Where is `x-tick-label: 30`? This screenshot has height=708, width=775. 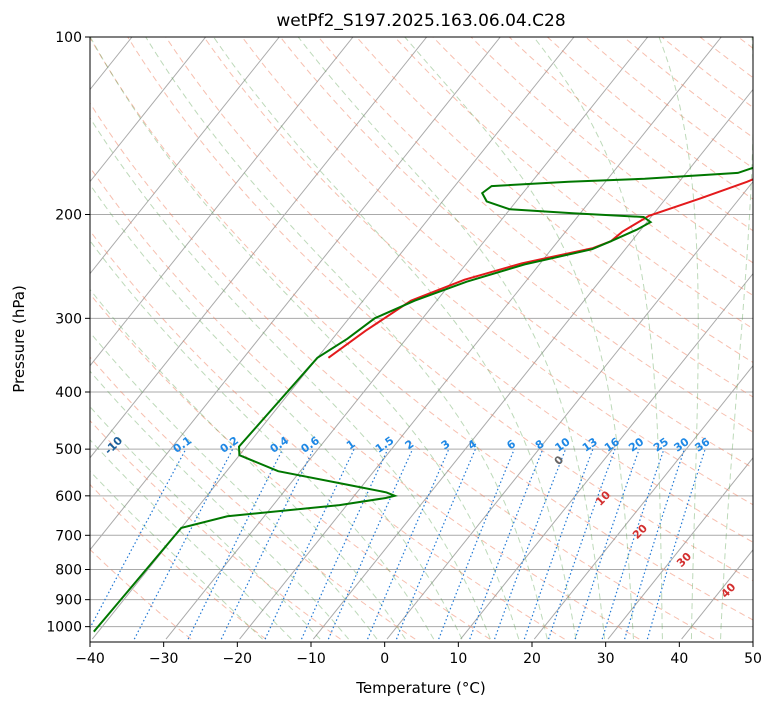
x-tick-label: 30 is located at coordinates (606, 659).